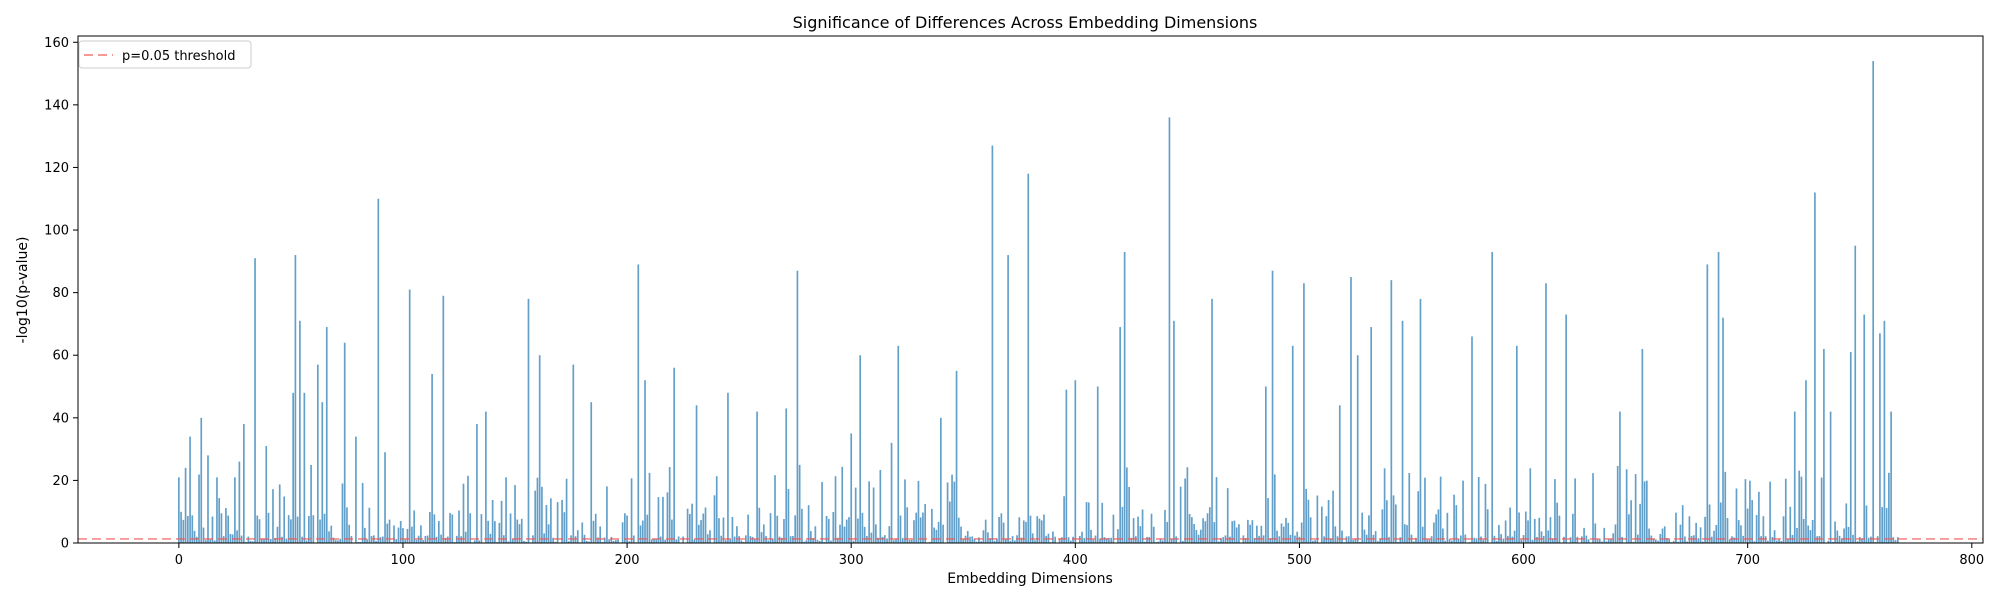  Describe the element at coordinates (56, 231) in the screenshot. I see `y-tick-label: 100` at that location.